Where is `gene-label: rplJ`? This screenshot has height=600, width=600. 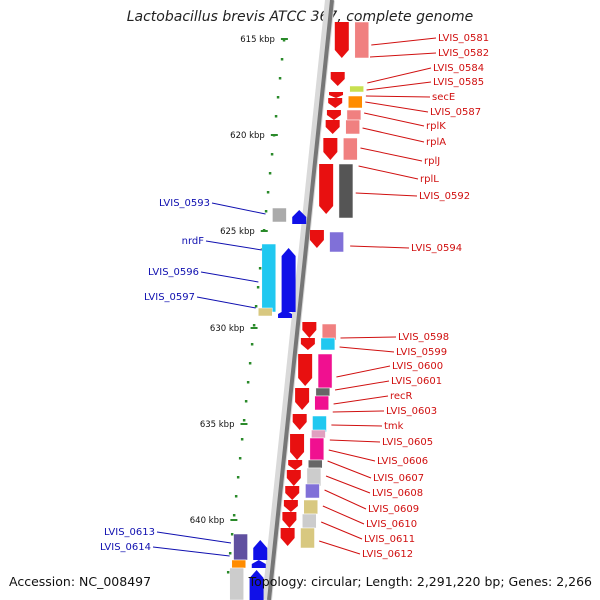
gene-label: rplJ is located at coordinates (432, 161).